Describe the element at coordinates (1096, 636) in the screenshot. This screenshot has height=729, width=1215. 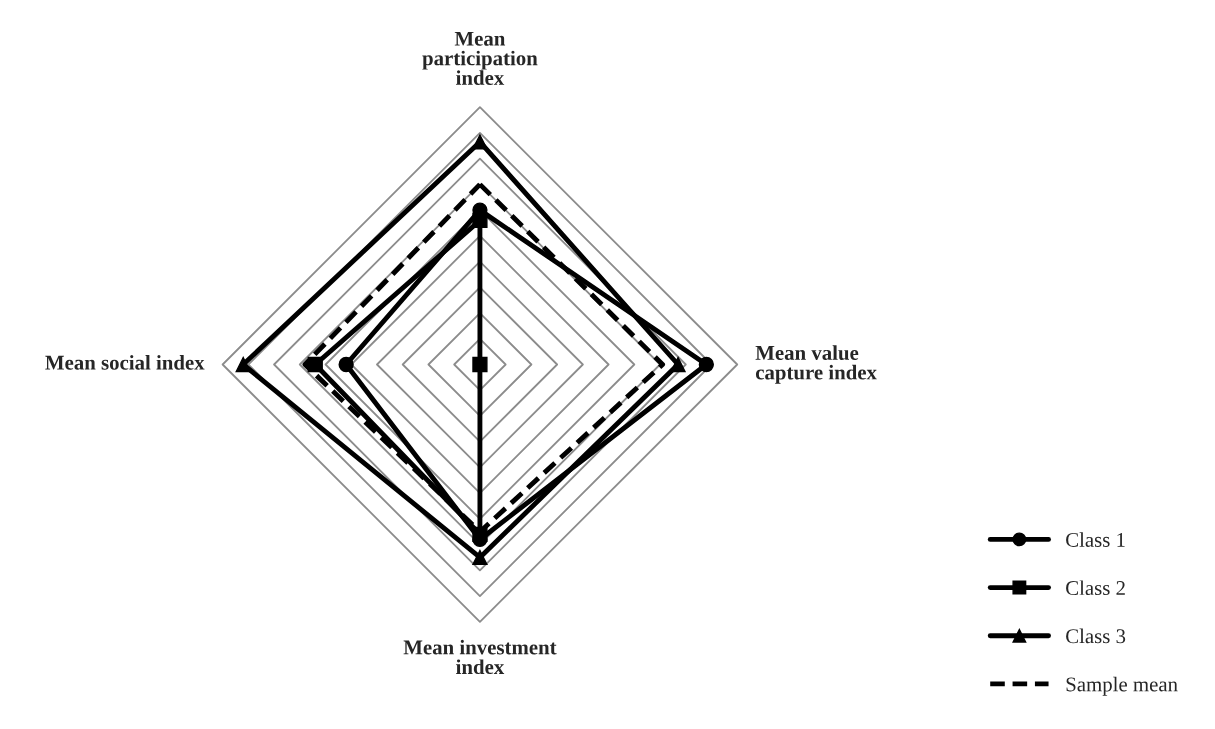
I see `legend-label: Class 3` at that location.